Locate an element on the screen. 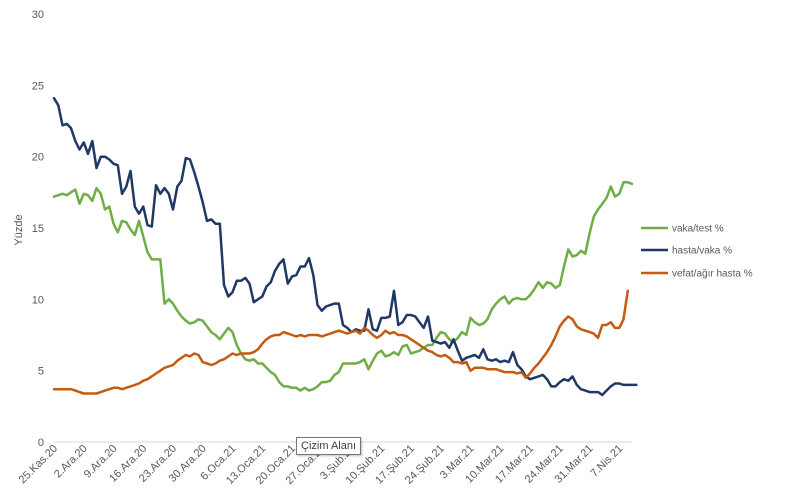 The image size is (791, 500). y-tick-label: 25 is located at coordinates (38, 86).